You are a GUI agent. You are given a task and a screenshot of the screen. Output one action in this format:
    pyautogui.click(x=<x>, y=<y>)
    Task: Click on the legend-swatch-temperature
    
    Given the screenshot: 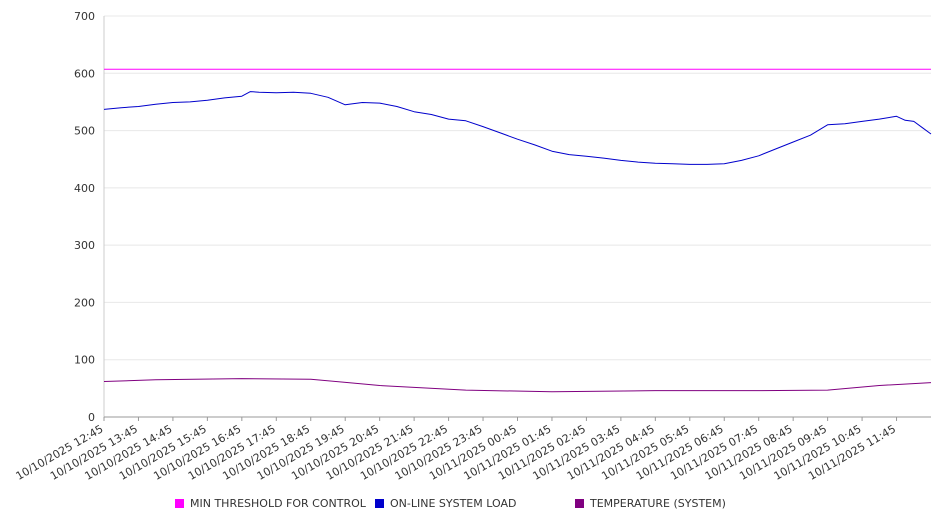 What is the action you would take?
    pyautogui.click(x=579, y=503)
    